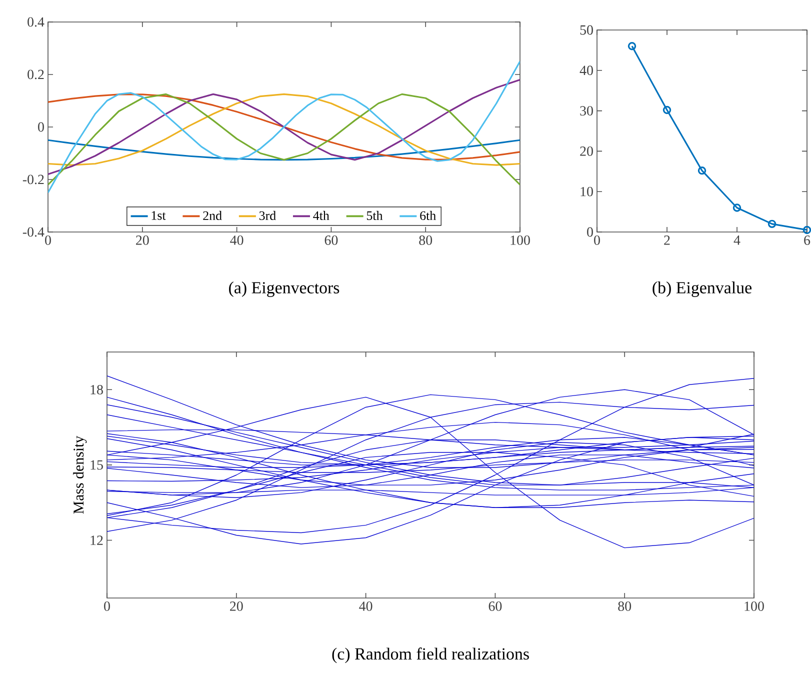  I want to click on y-tick-label: 15, so click(96, 465).